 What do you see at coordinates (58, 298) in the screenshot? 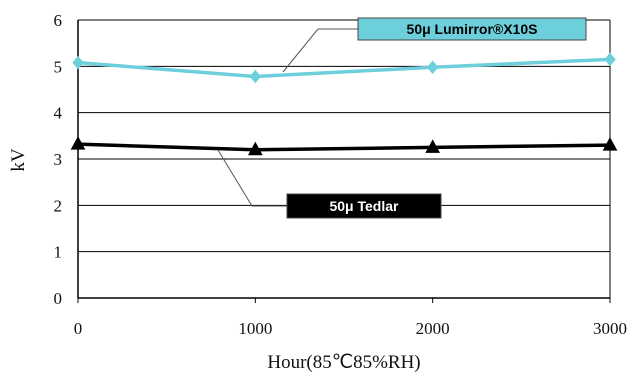
I see `y-tick-label: 0` at bounding box center [58, 298].